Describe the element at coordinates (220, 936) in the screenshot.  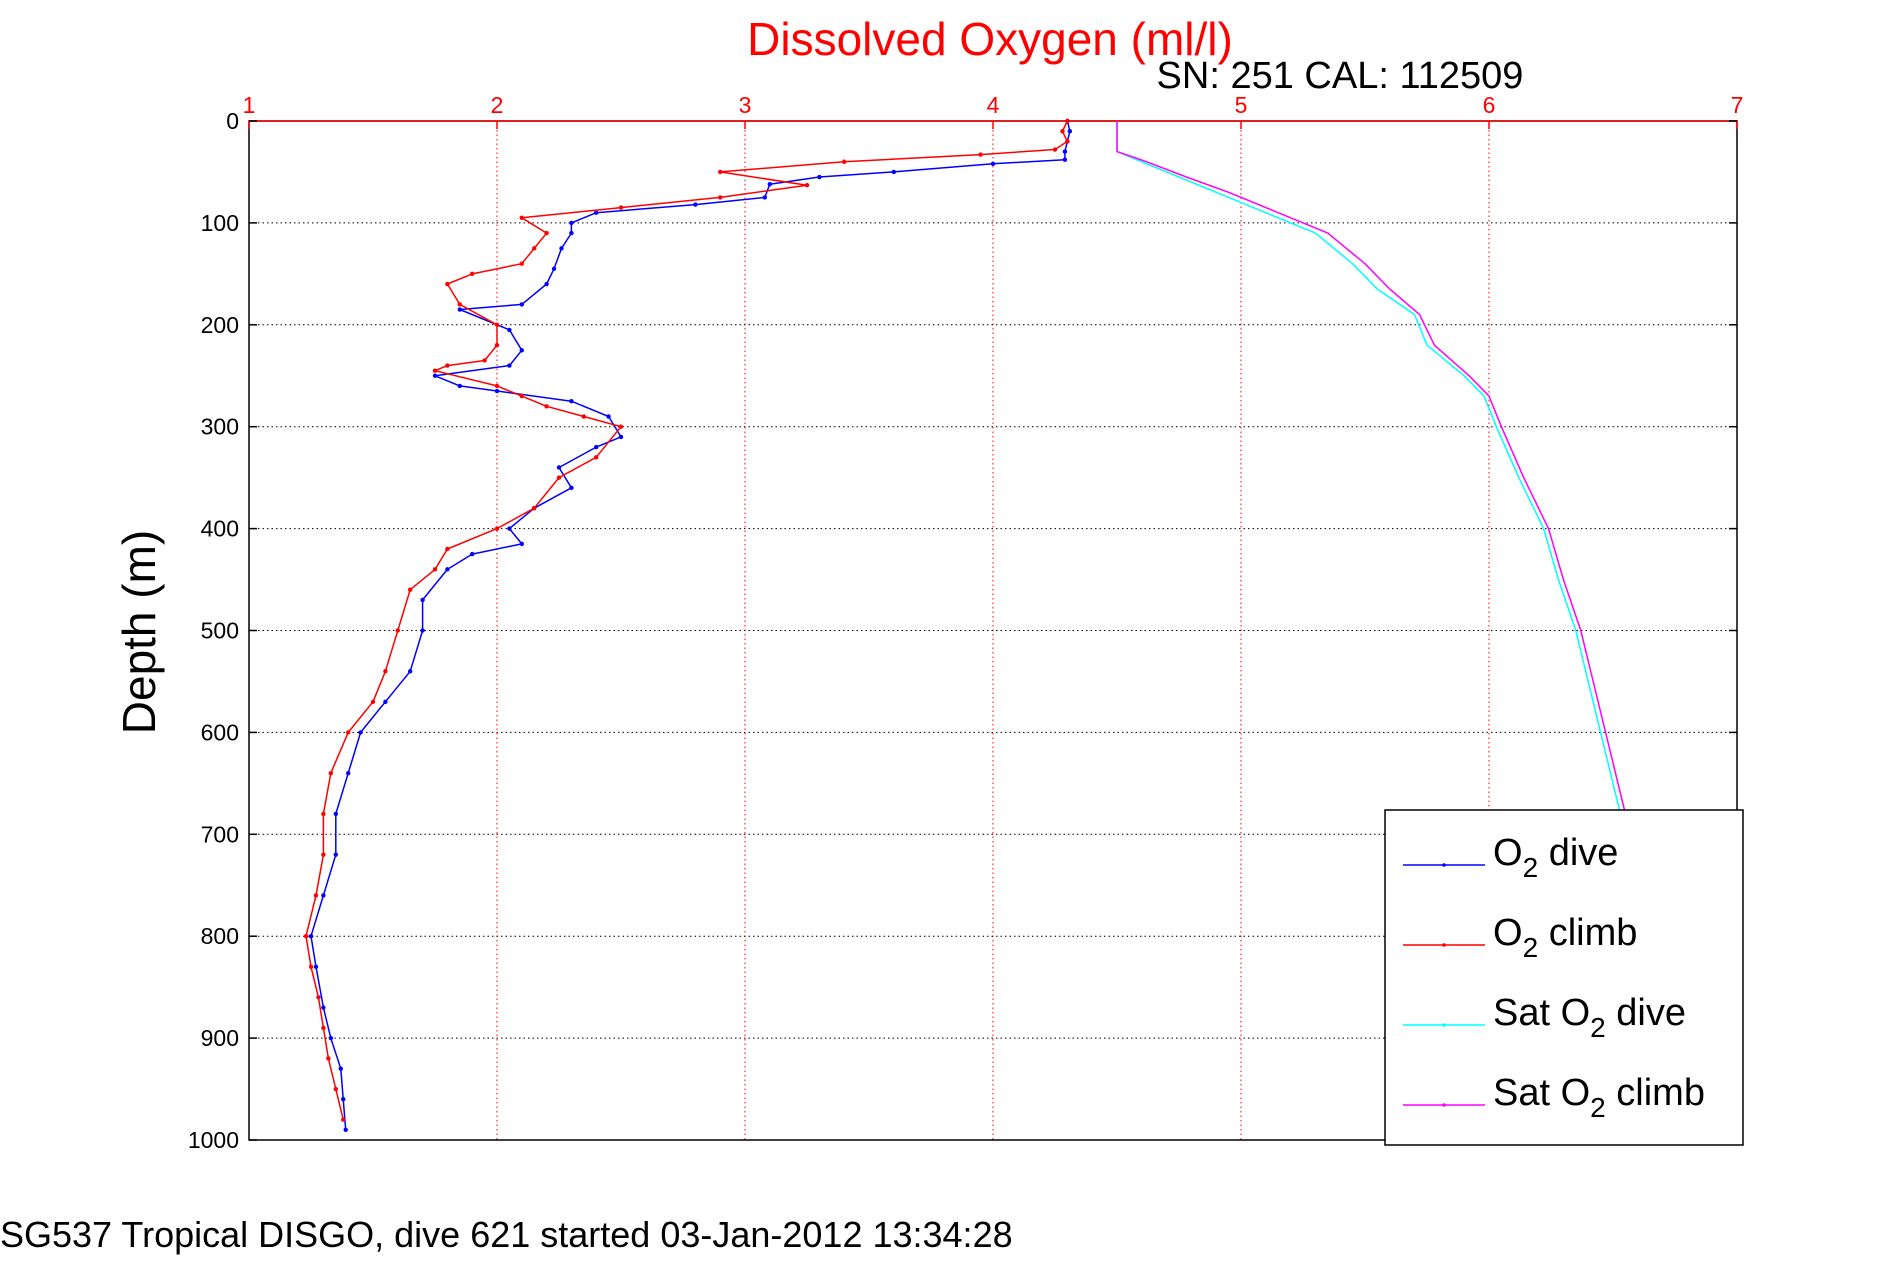
I see `y-tick-label: 800` at that location.